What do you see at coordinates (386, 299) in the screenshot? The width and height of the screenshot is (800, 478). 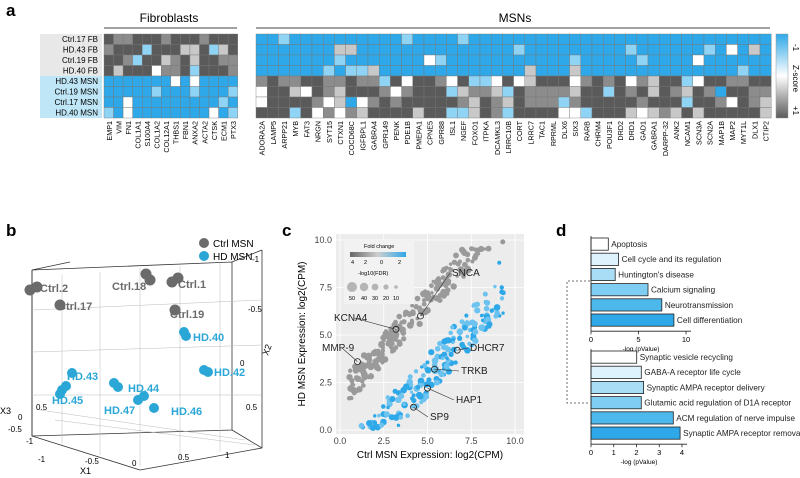 I see `fdr-size-tick: 20` at bounding box center [386, 299].